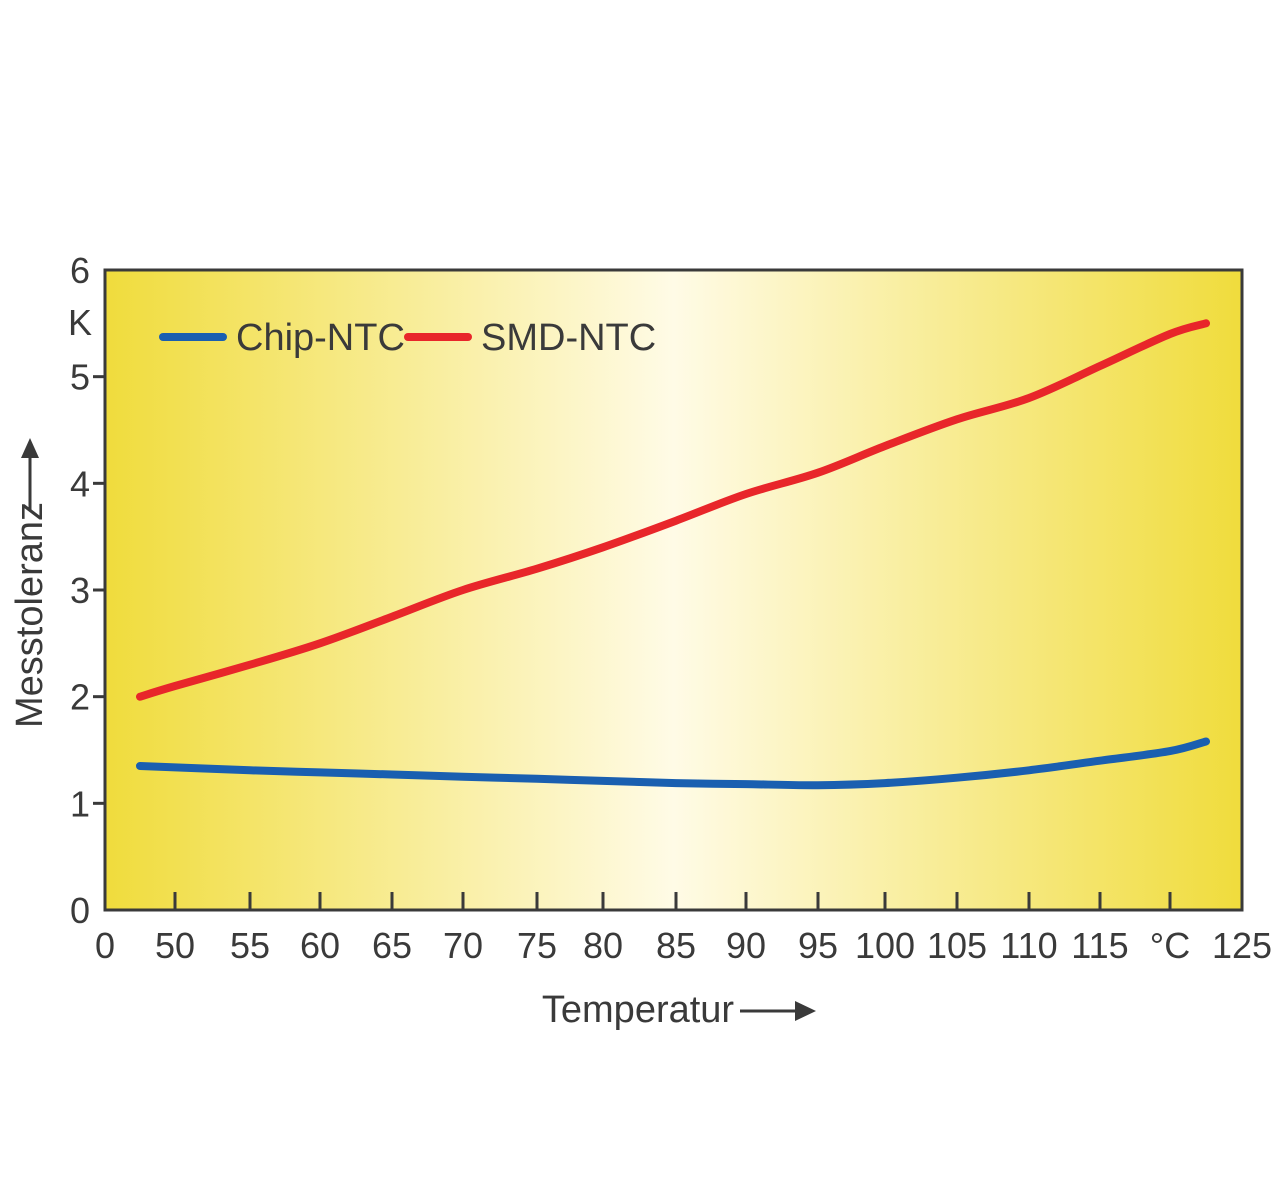 The width and height of the screenshot is (1280, 1190). I want to click on x-tick-label: 95, so click(818, 945).